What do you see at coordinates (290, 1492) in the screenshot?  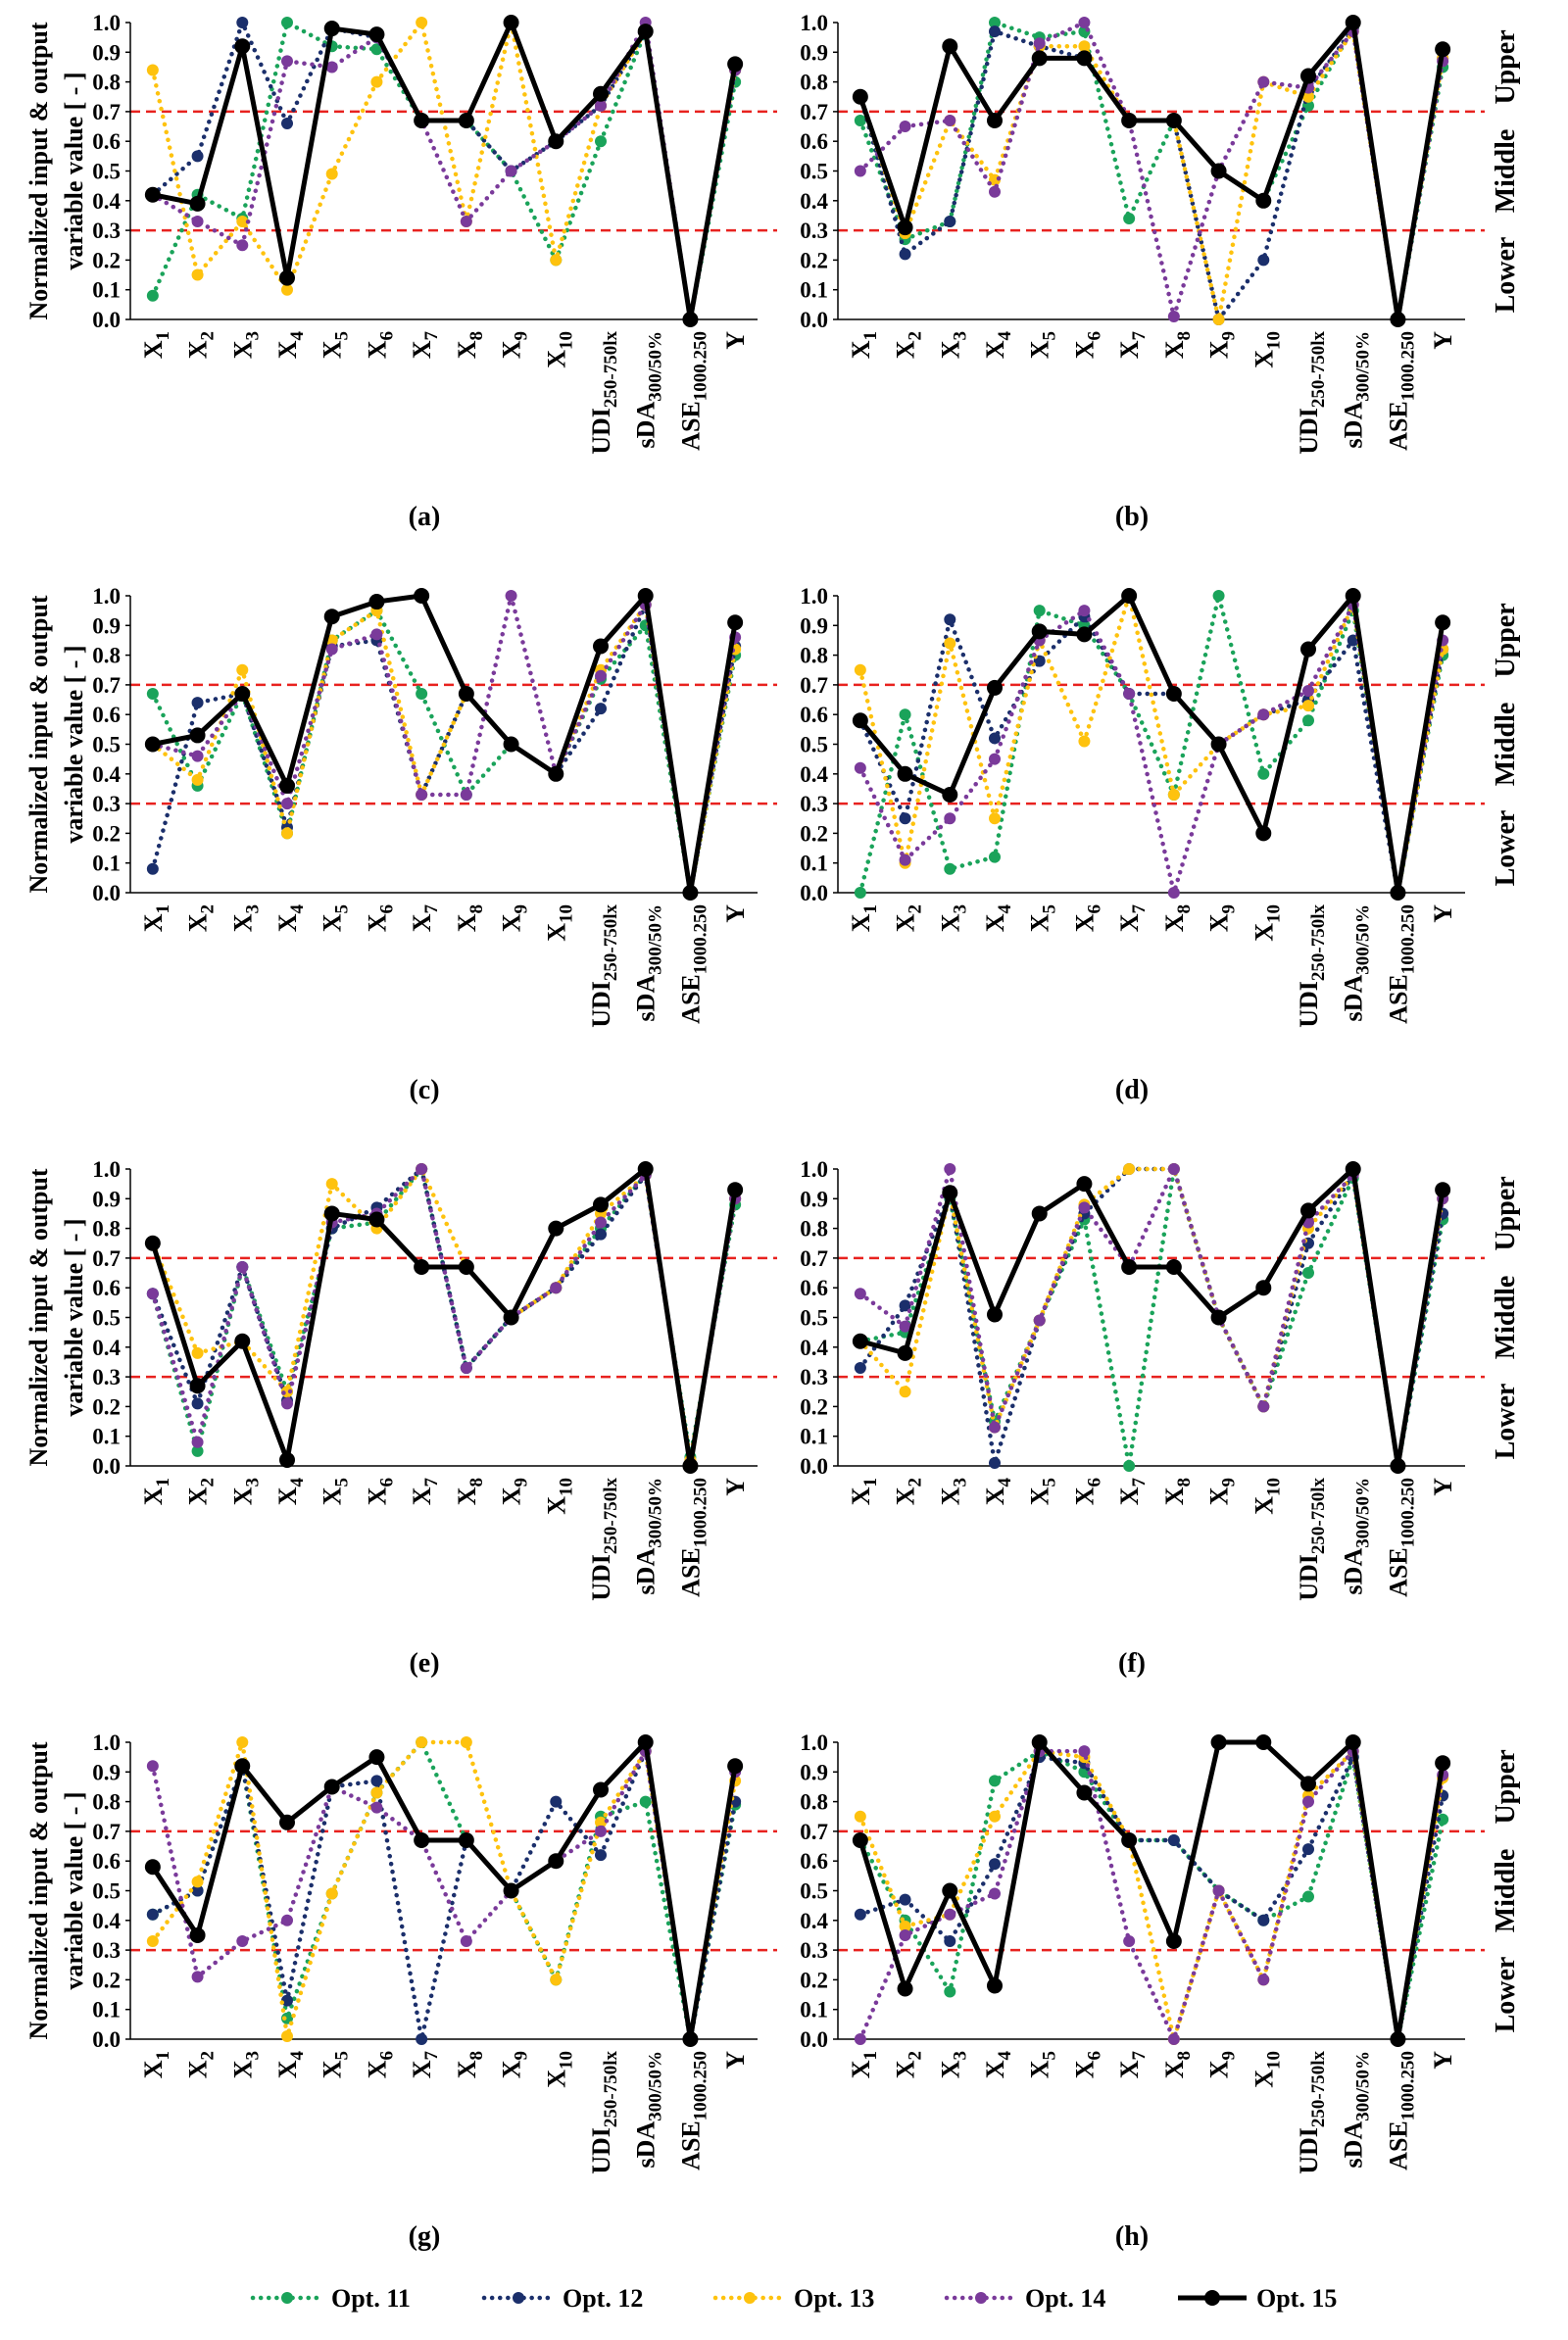 I see `x-tick-label: X4` at bounding box center [290, 1492].